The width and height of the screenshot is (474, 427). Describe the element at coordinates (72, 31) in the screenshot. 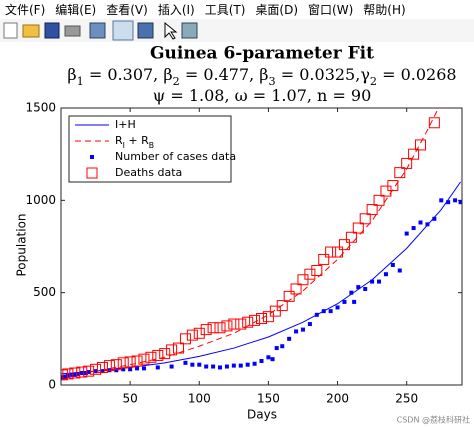

I see `print-icon` at that location.